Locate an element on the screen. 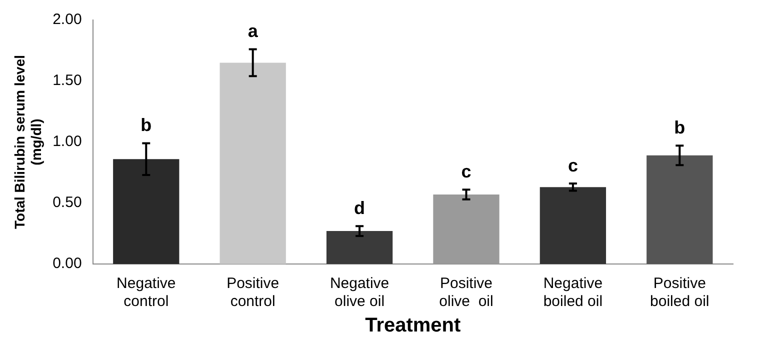 Image resolution: width=763 pixels, height=347 pixels. y-axis-title: Total Bilirubin serum level (mg/dl) is located at coordinates (27, 142).